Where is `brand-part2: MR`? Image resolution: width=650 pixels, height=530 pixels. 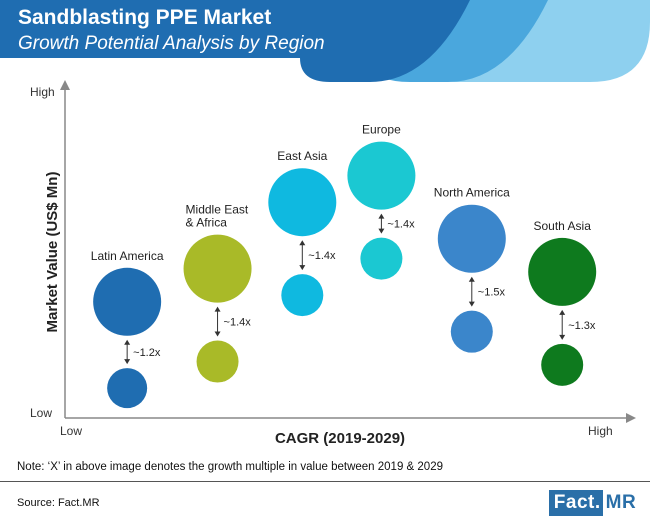
brand-part2: MR is located at coordinates (621, 502).